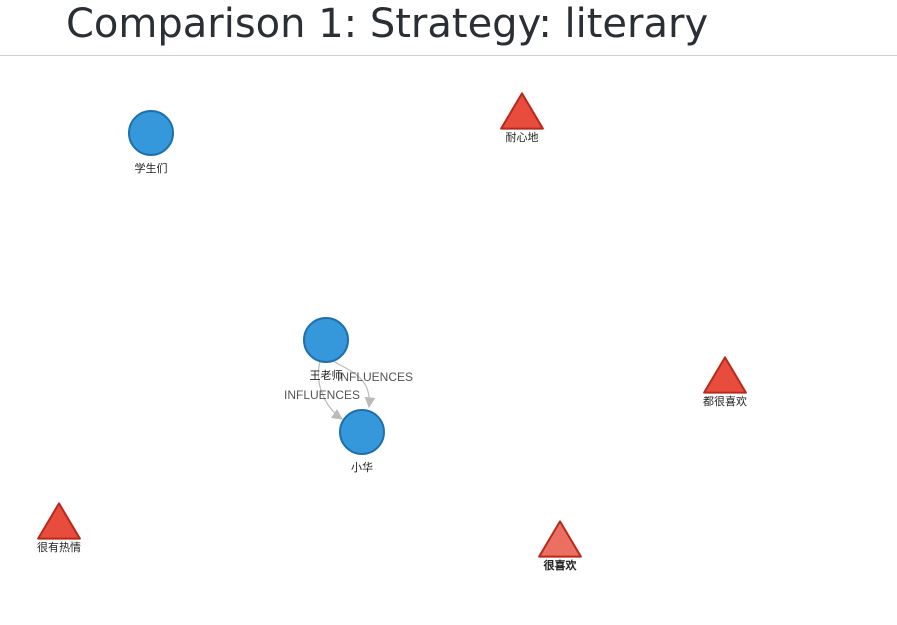 This screenshot has height=625, width=897. Describe the element at coordinates (362, 432) in the screenshot. I see `node-xiaohua` at that location.